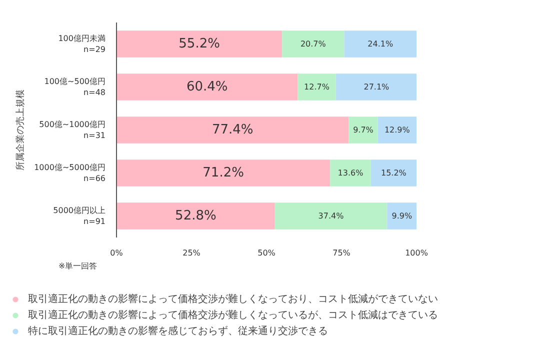 The width and height of the screenshot is (536, 340). Describe the element at coordinates (117, 253) in the screenshot. I see `x-tick-label: 0%` at that location.